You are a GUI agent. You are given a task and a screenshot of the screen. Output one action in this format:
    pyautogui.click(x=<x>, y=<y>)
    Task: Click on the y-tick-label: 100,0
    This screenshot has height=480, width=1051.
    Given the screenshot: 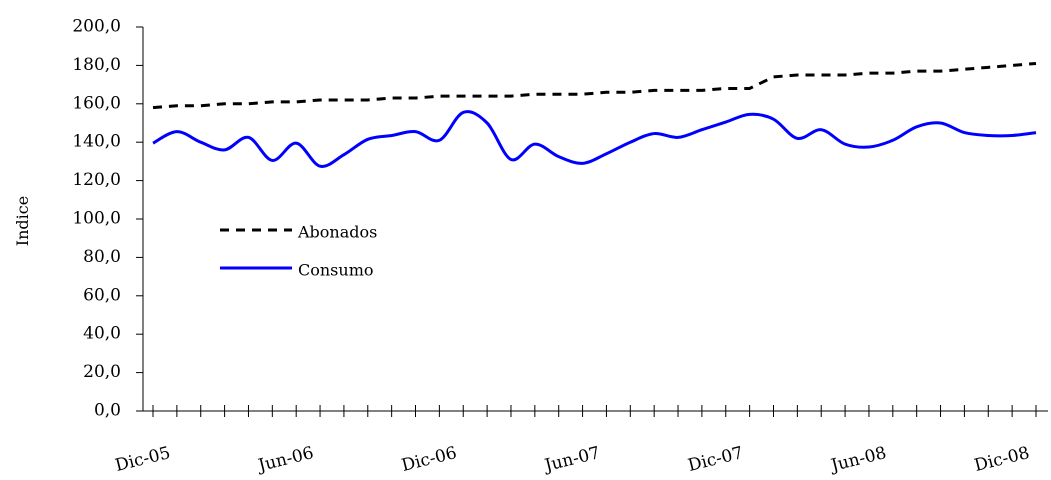 What is the action you would take?
    pyautogui.click(x=96, y=219)
    